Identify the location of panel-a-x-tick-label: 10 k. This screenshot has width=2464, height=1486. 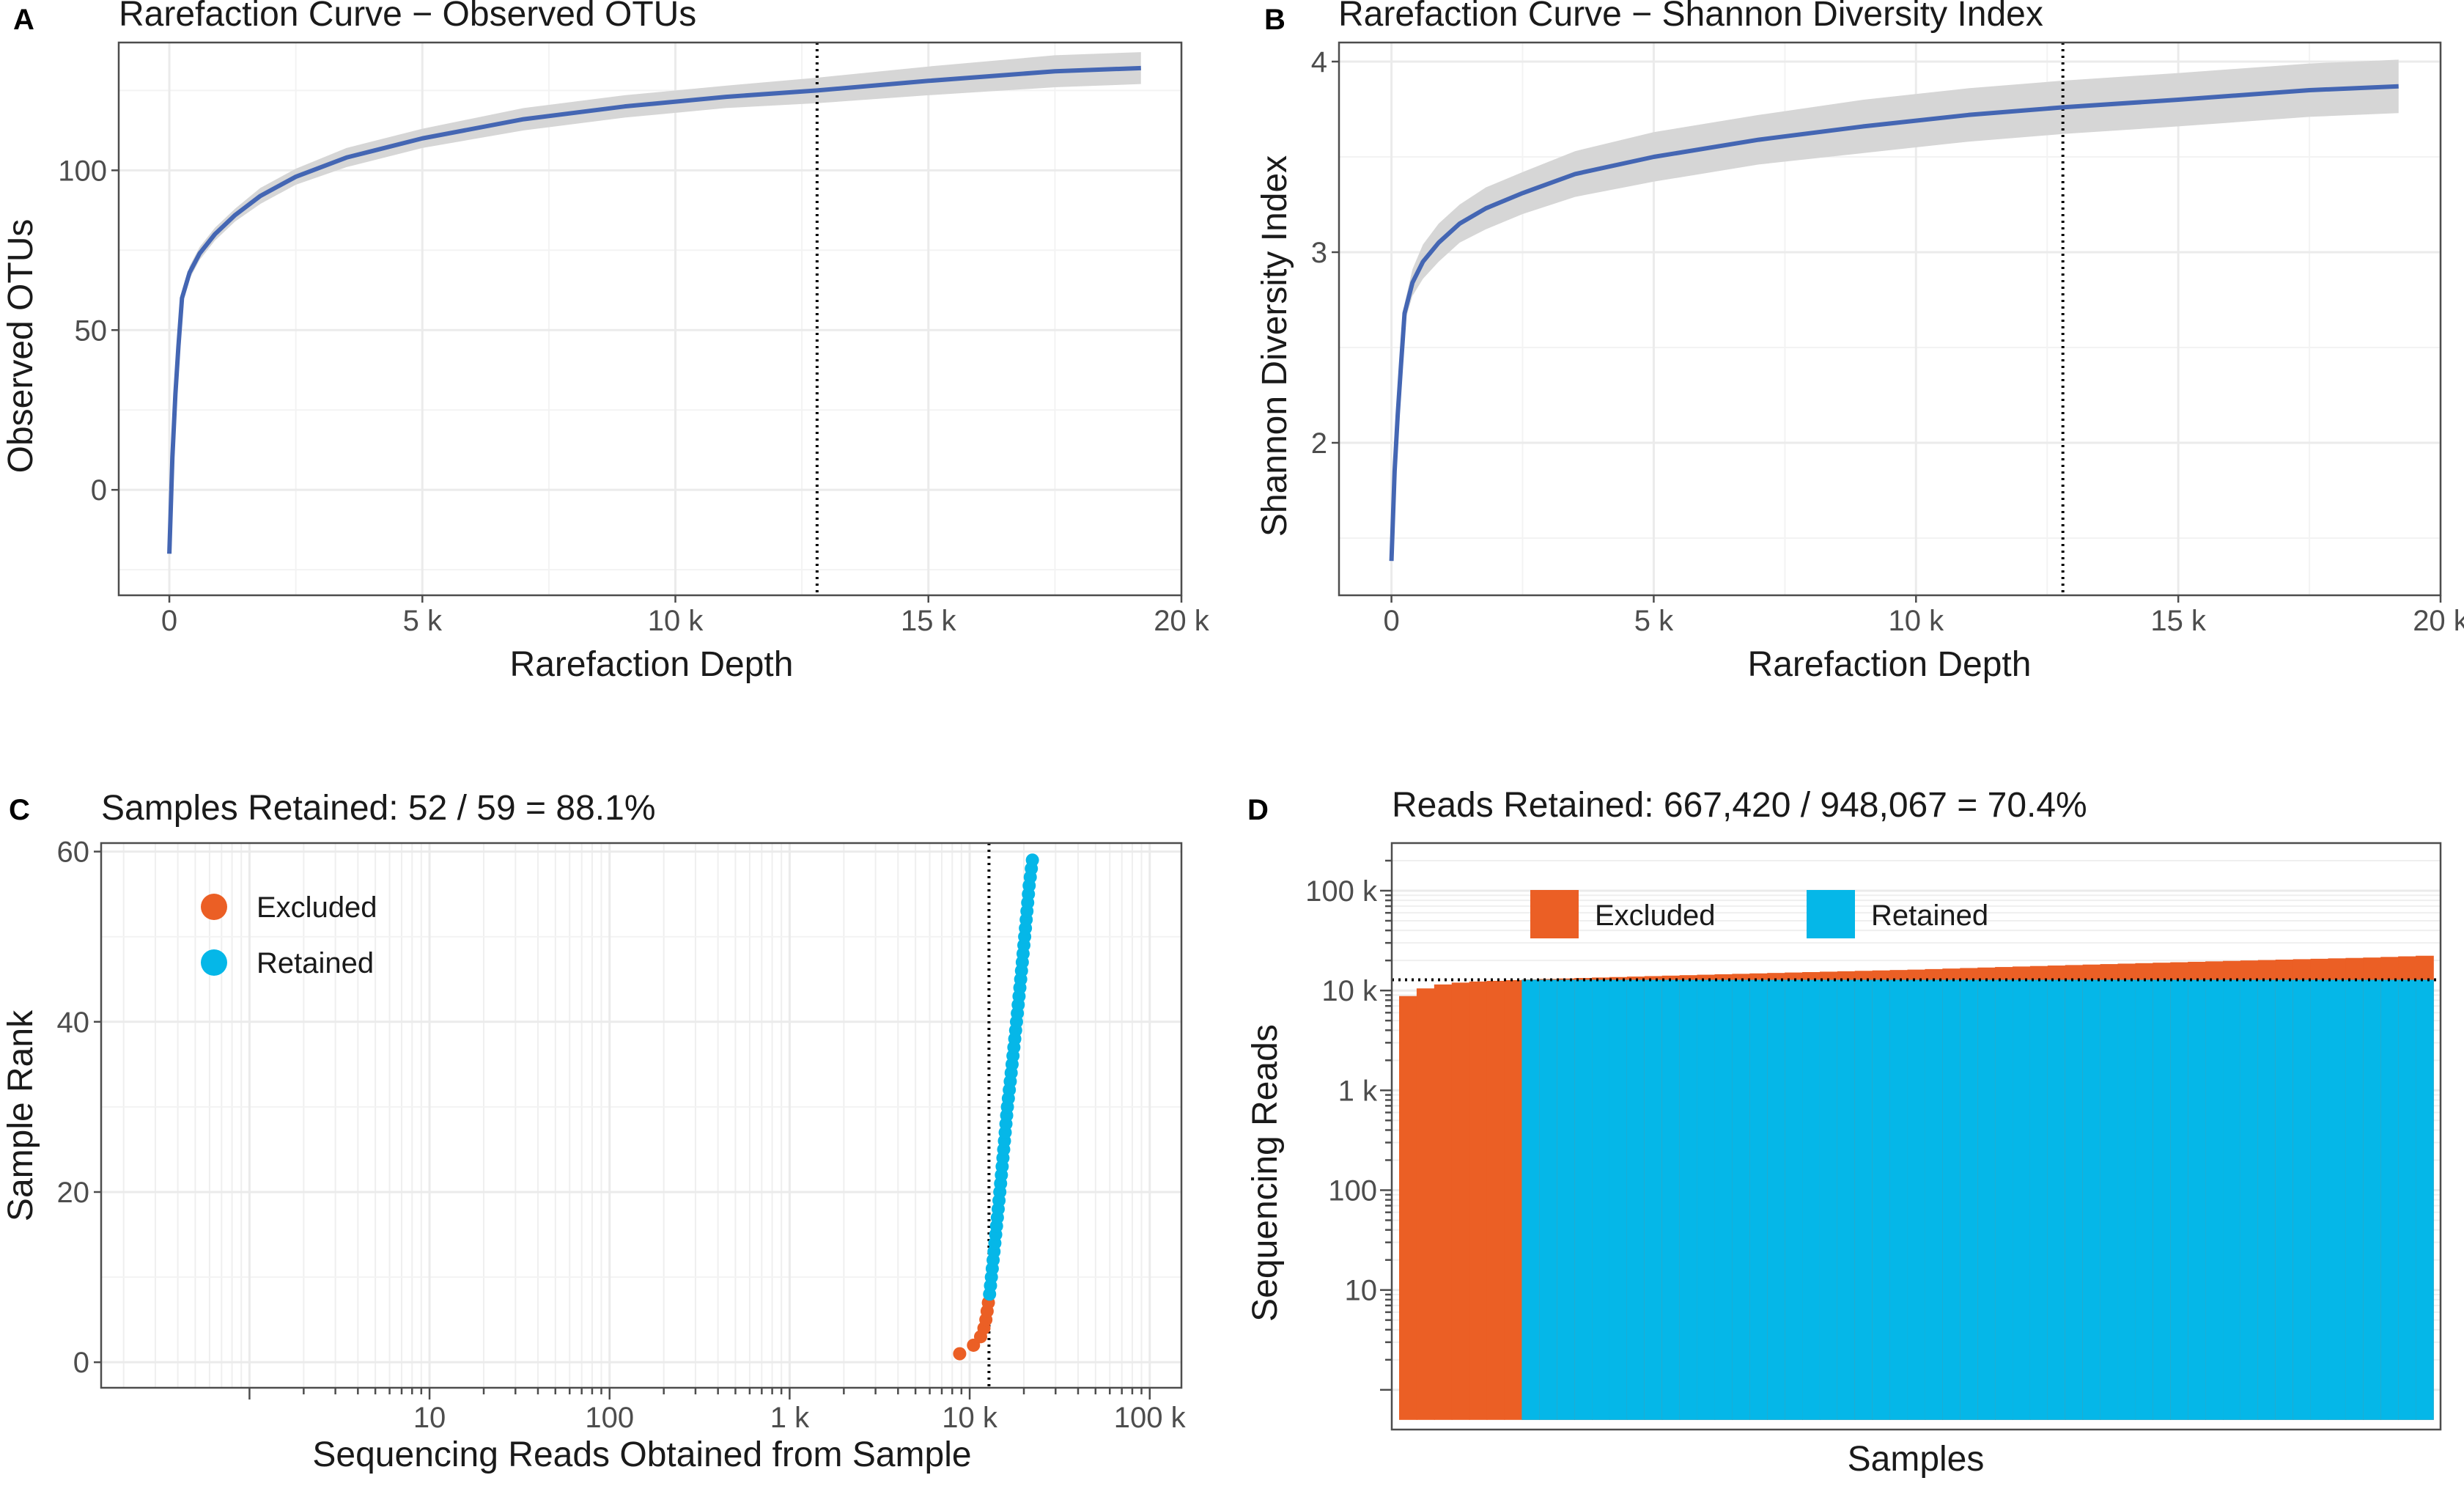
(676, 621).